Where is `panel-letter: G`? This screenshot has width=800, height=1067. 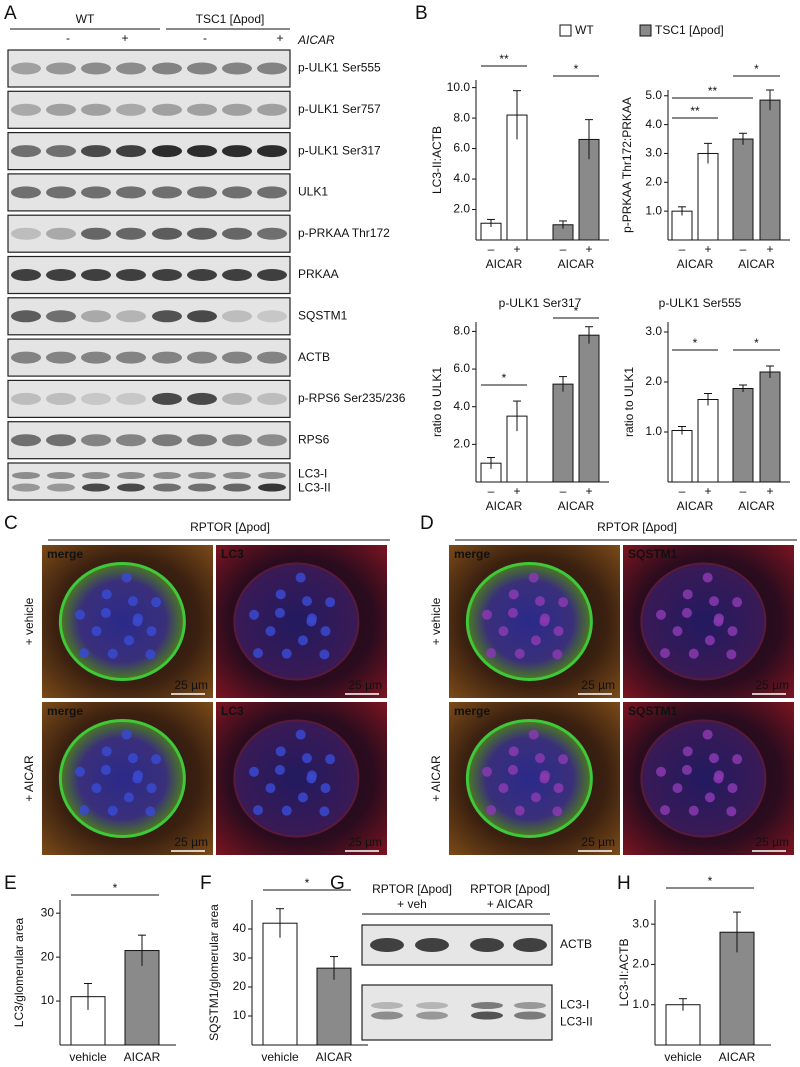
panel-letter: G is located at coordinates (337, 883).